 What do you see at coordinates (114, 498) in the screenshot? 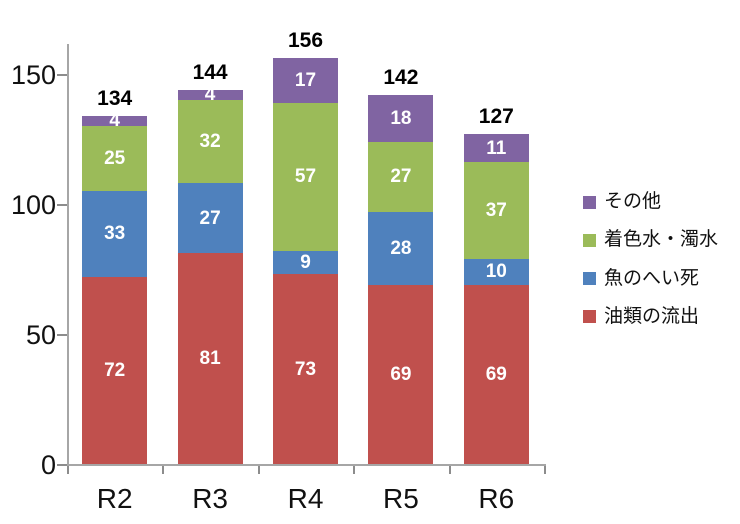
I see `x-axis-category-label: R2` at bounding box center [114, 498].